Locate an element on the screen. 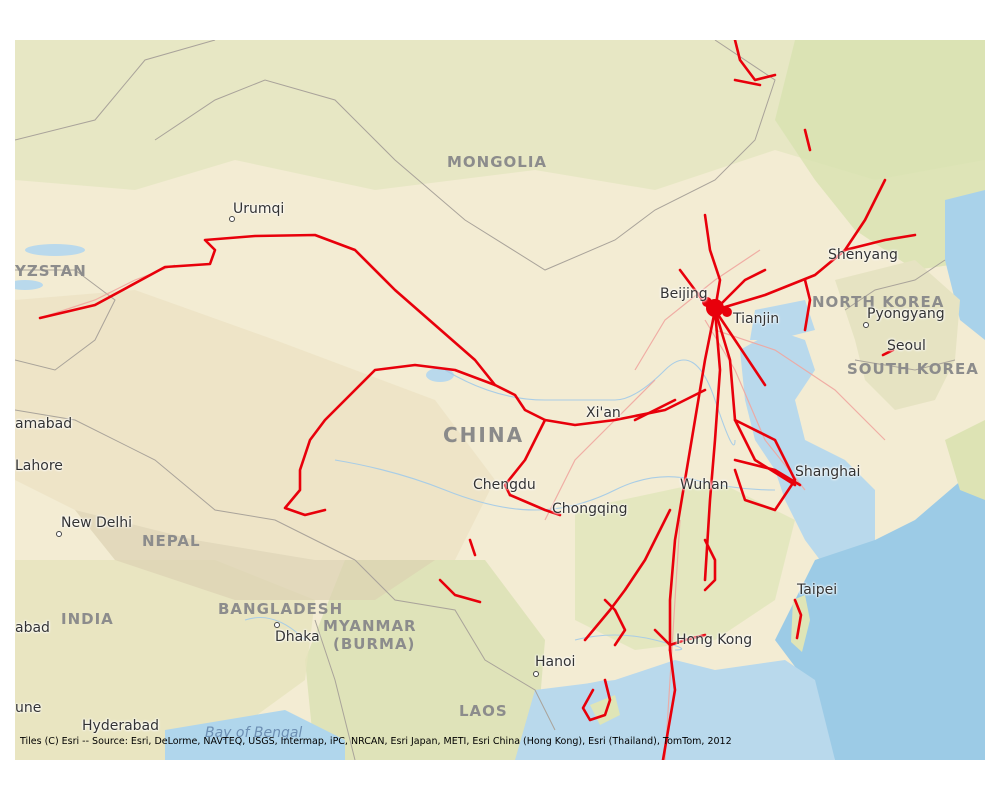  sea-bohai-inner is located at coordinates (782, 320).